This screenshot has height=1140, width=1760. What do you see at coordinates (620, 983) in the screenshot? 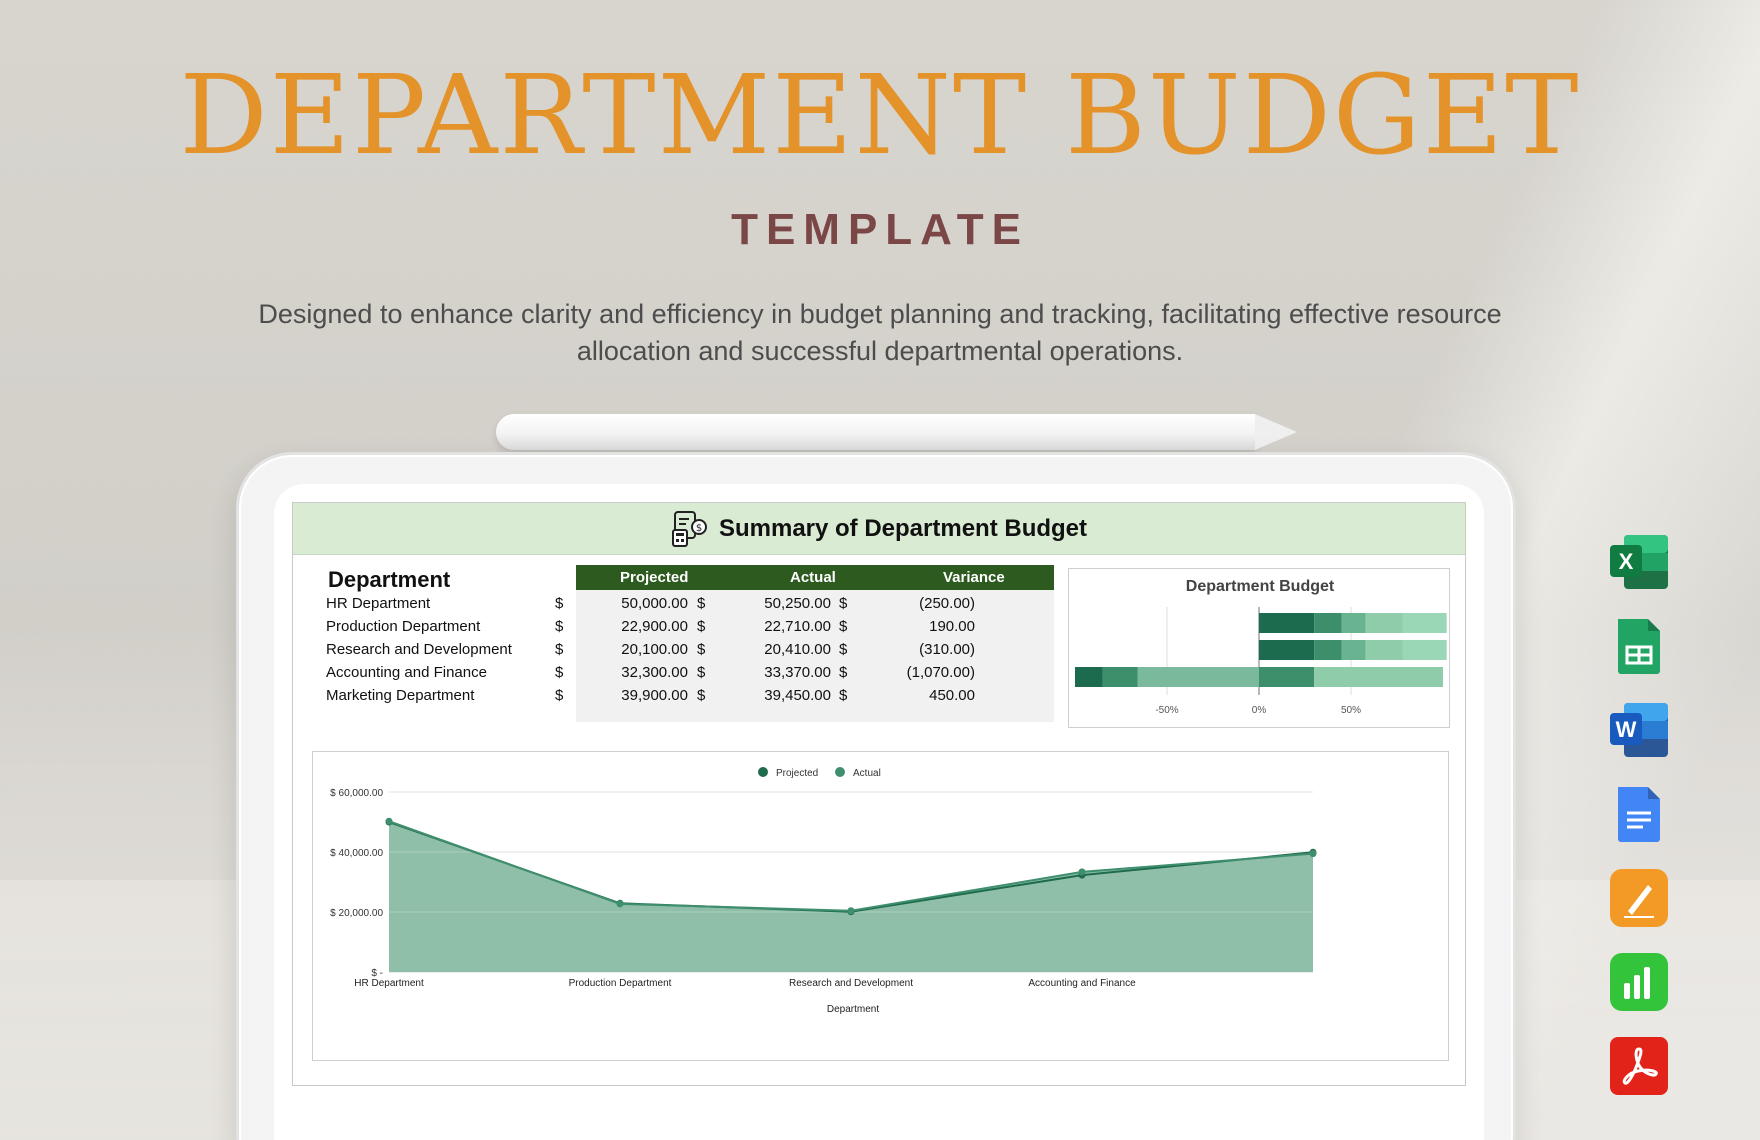
I see `x-category-label: Production Department` at bounding box center [620, 983].